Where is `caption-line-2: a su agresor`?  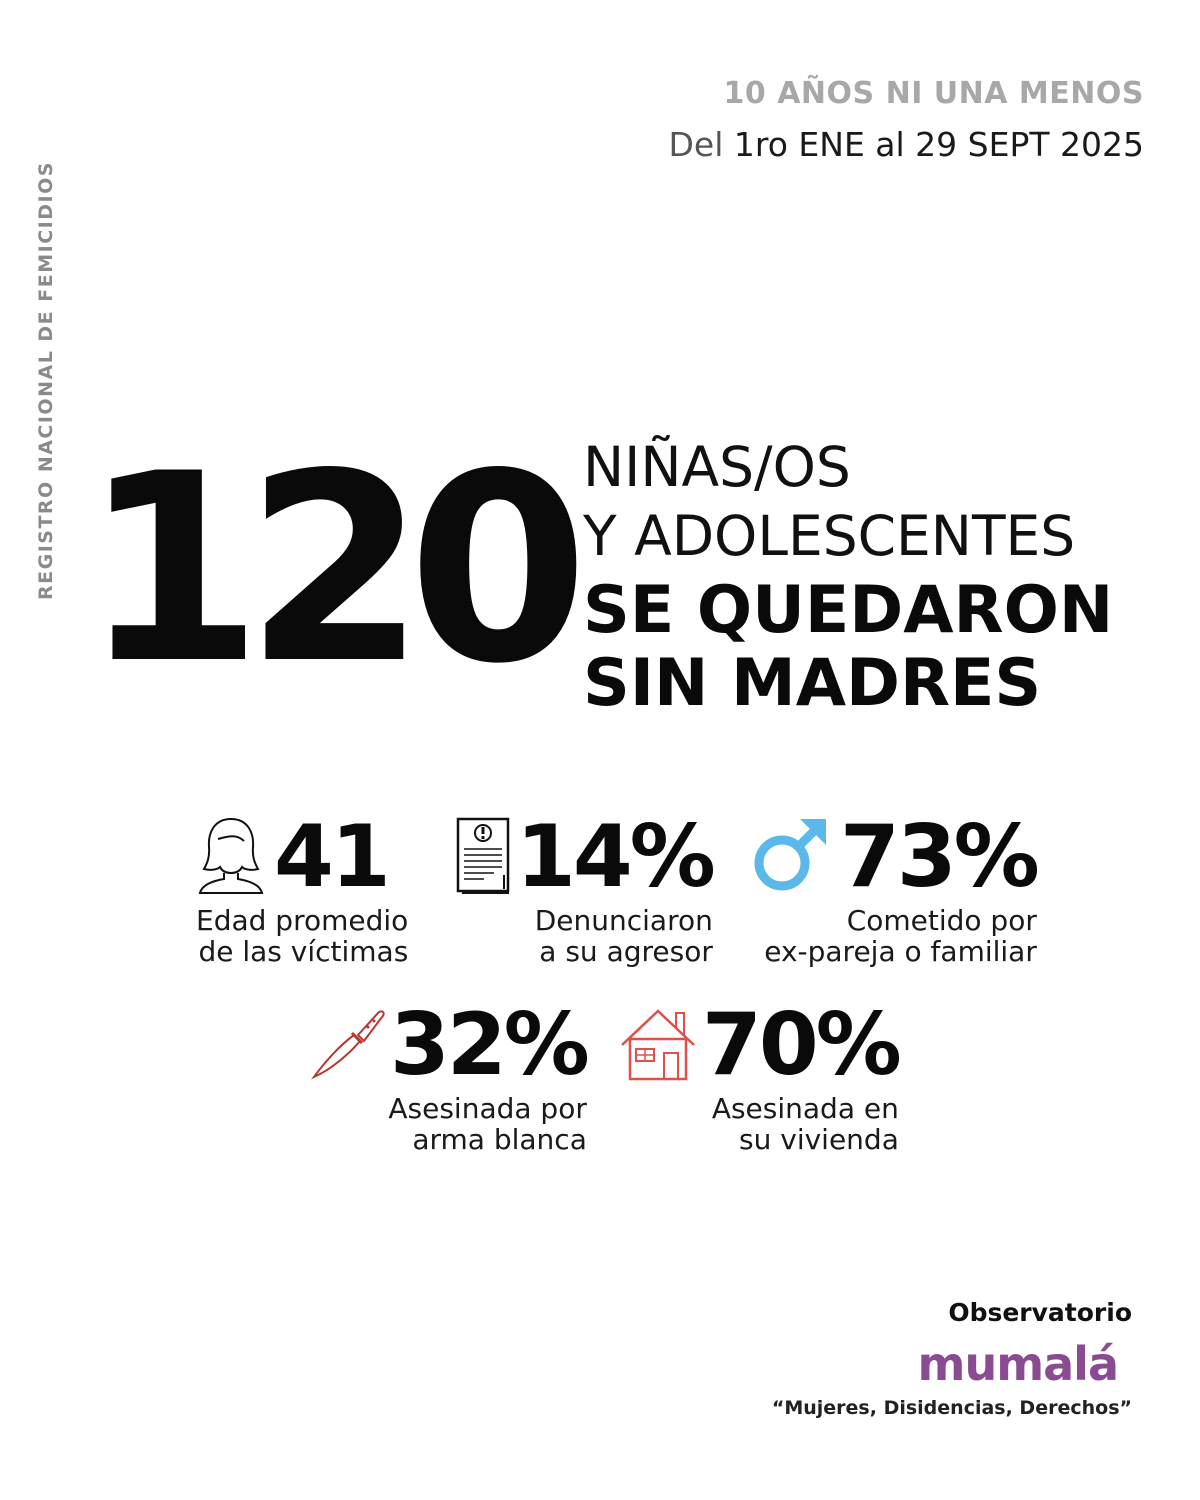 caption-line-2: a su agresor is located at coordinates (626, 951).